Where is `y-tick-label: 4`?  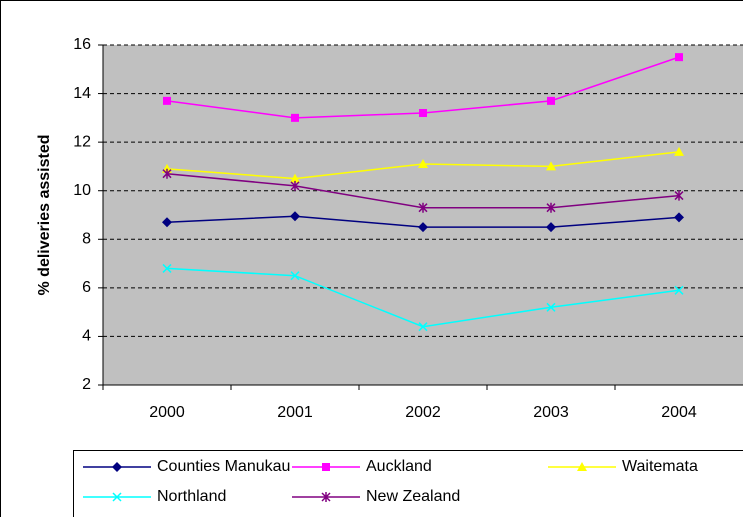 y-tick-label: 4 is located at coordinates (86, 336).